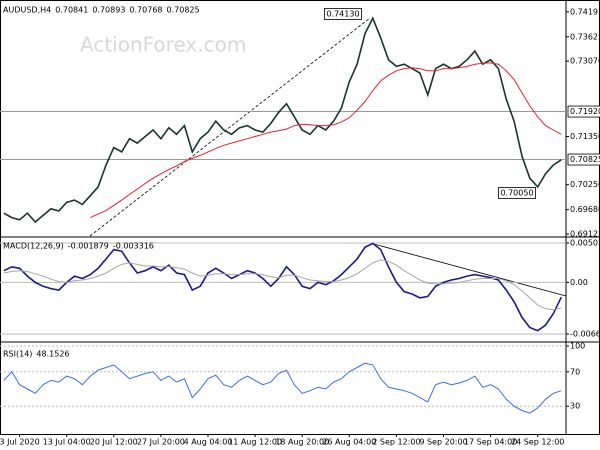 The image size is (600, 450). Describe the element at coordinates (88, 246) in the screenshot. I see `panel-header: -0.001879` at that location.